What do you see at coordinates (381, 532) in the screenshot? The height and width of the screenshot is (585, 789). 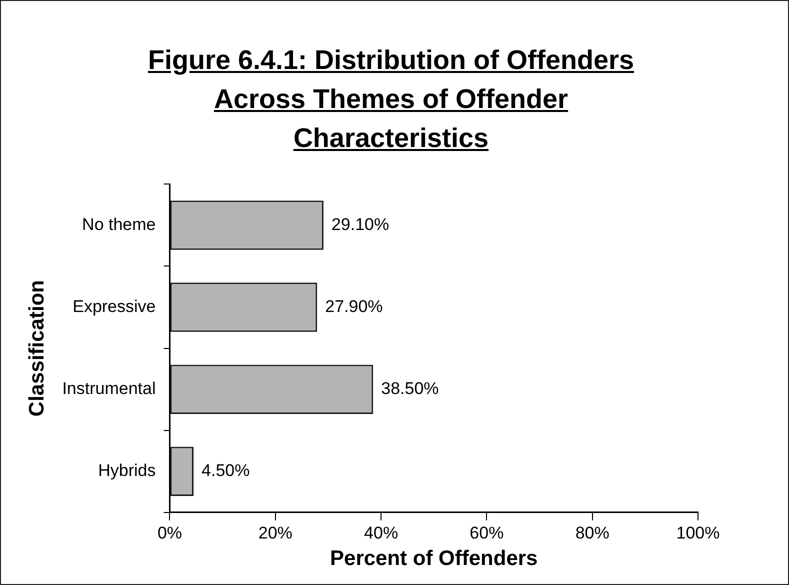 I see `x-tick-label: 40%` at bounding box center [381, 532].